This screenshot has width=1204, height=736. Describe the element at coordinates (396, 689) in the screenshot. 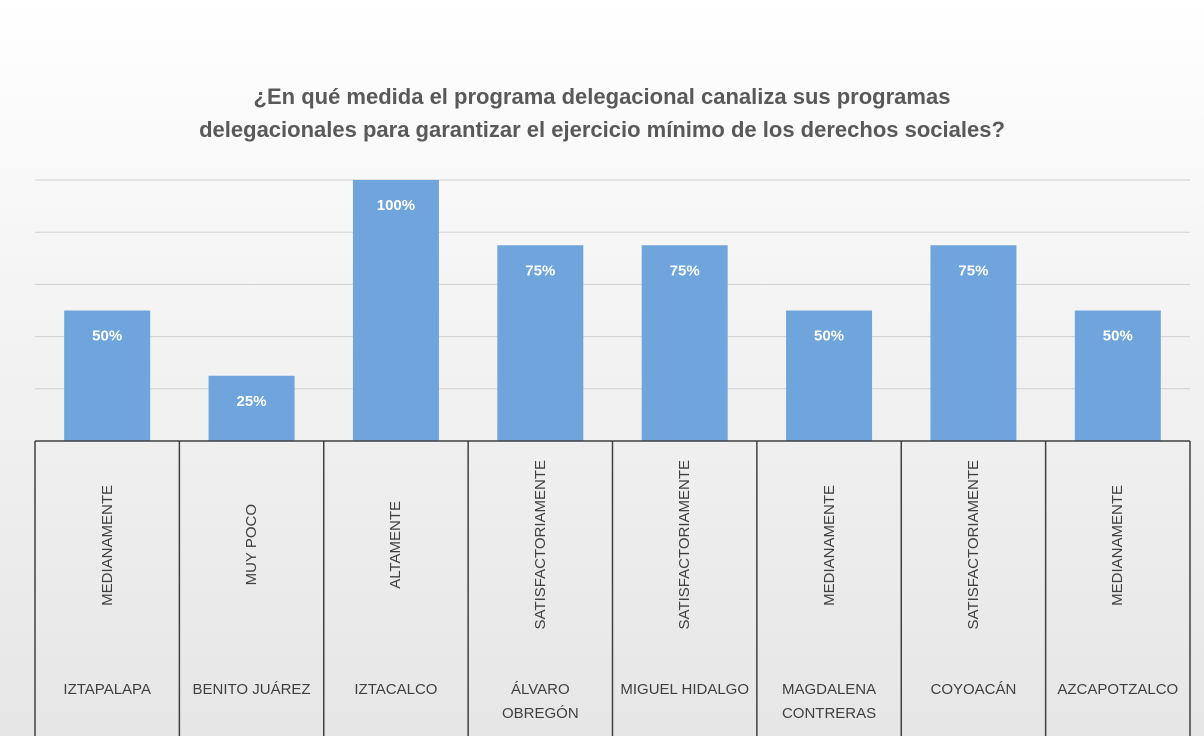

I see `category-group-label: IZTACALCO` at that location.